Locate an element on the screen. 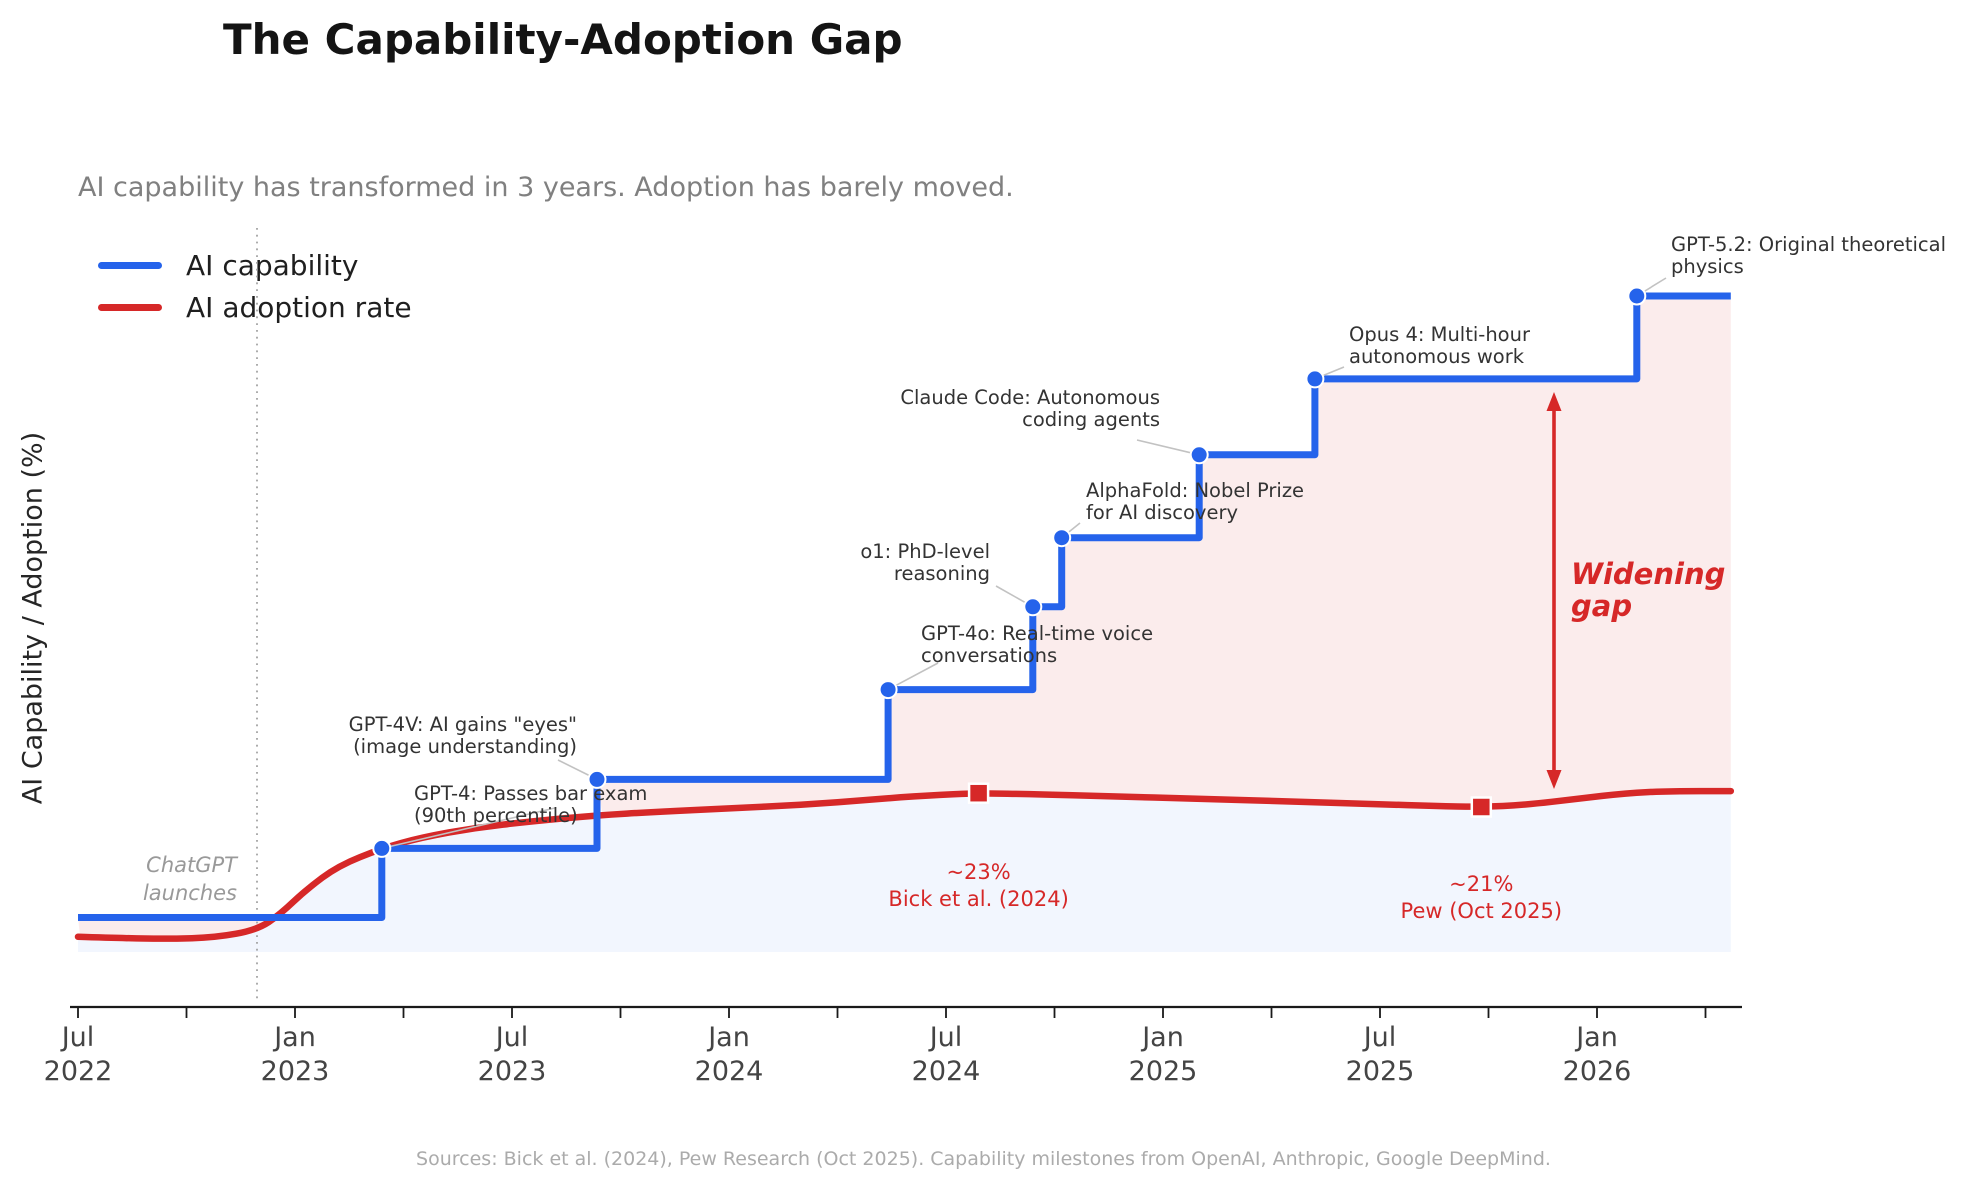  legend-label-capability: AI capability is located at coordinates (272, 265).